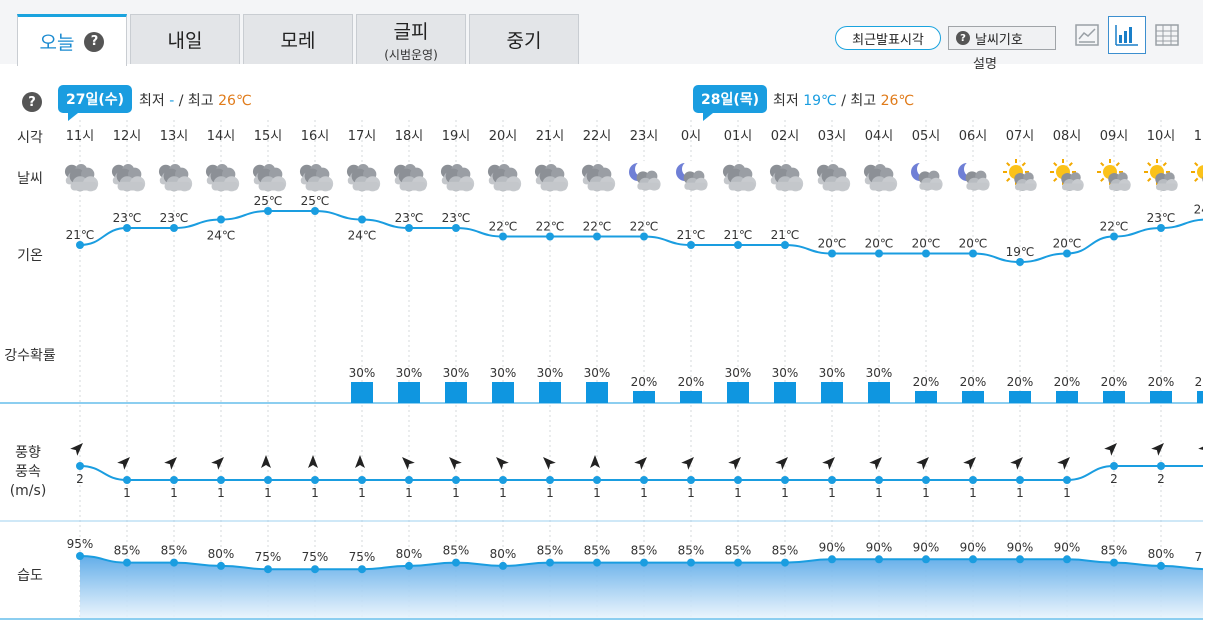 The height and width of the screenshot is (627, 1213). What do you see at coordinates (1020, 136) in the screenshot?
I see `time-label: 07시` at bounding box center [1020, 136].